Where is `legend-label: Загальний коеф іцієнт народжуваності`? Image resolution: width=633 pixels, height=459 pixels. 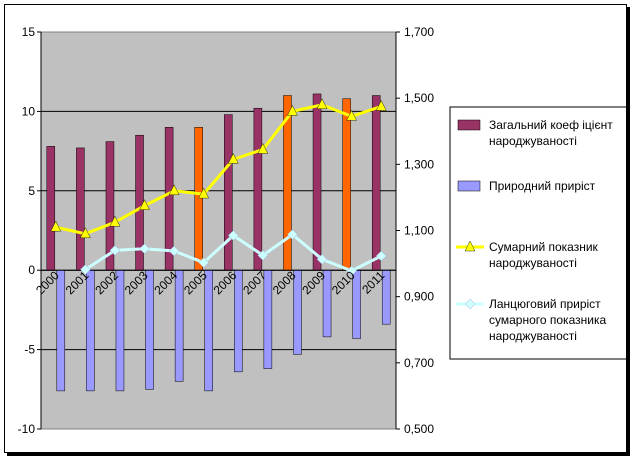 legend-label: Загальний коеф іцієнт народжуваності is located at coordinates (551, 133).